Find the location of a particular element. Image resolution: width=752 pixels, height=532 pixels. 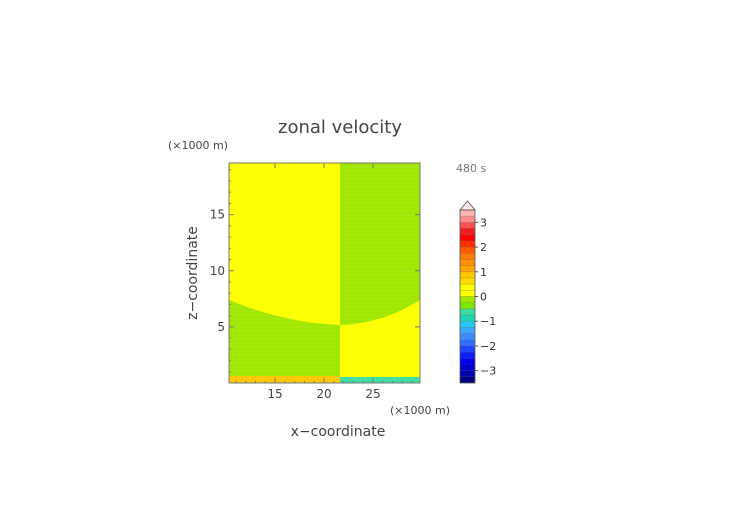

field-bottom-left-strip is located at coordinates (284, 379).